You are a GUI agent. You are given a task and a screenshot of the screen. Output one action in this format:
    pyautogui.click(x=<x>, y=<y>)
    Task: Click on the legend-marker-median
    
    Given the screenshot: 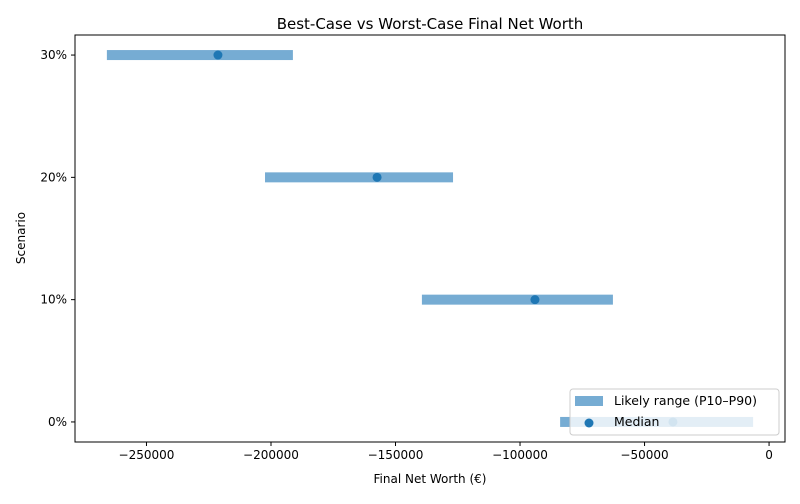 What is the action you would take?
    pyautogui.click(x=589, y=423)
    